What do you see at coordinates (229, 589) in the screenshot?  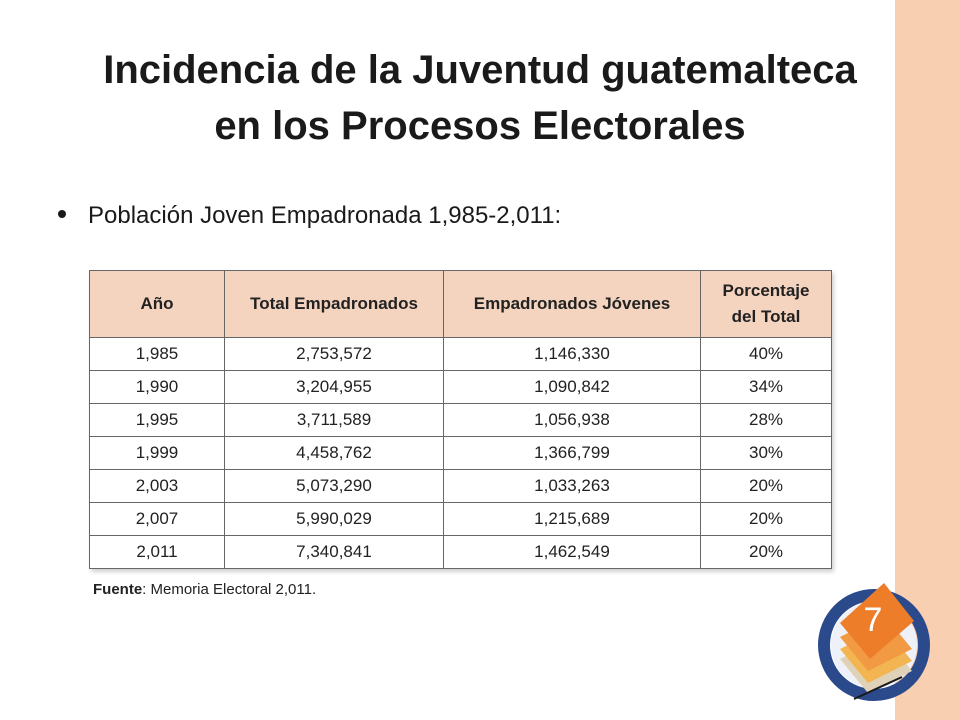 I see `source-text: : Memoria Electoral 2,011.` at bounding box center [229, 589].